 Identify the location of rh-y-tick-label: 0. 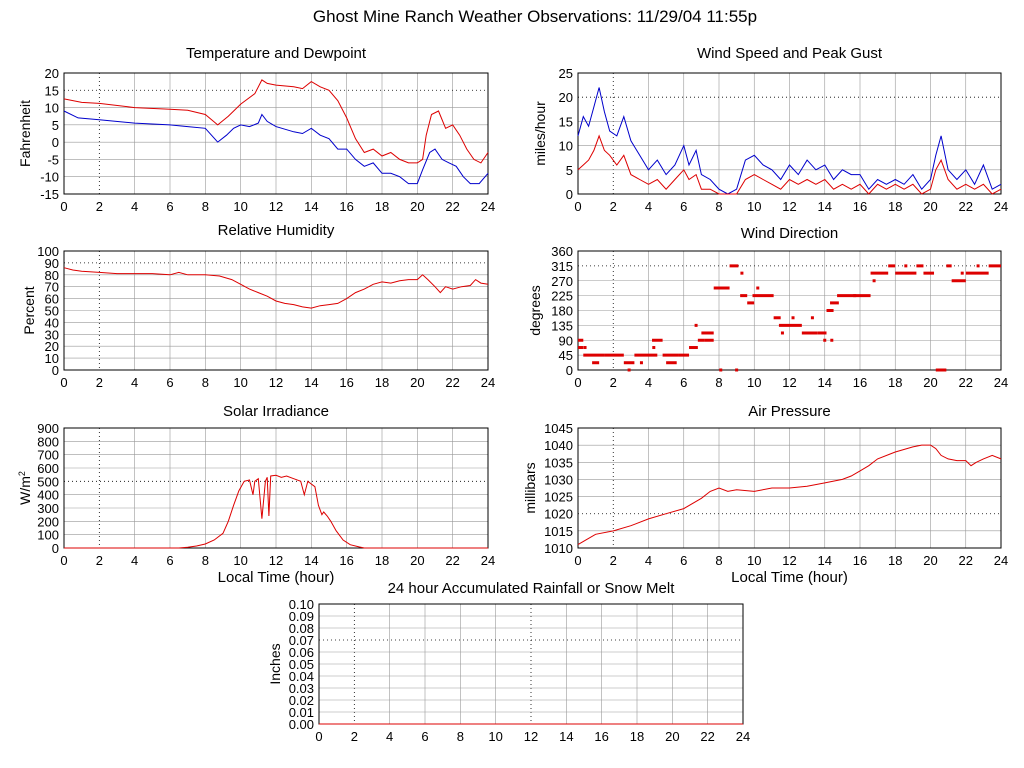
(55, 370).